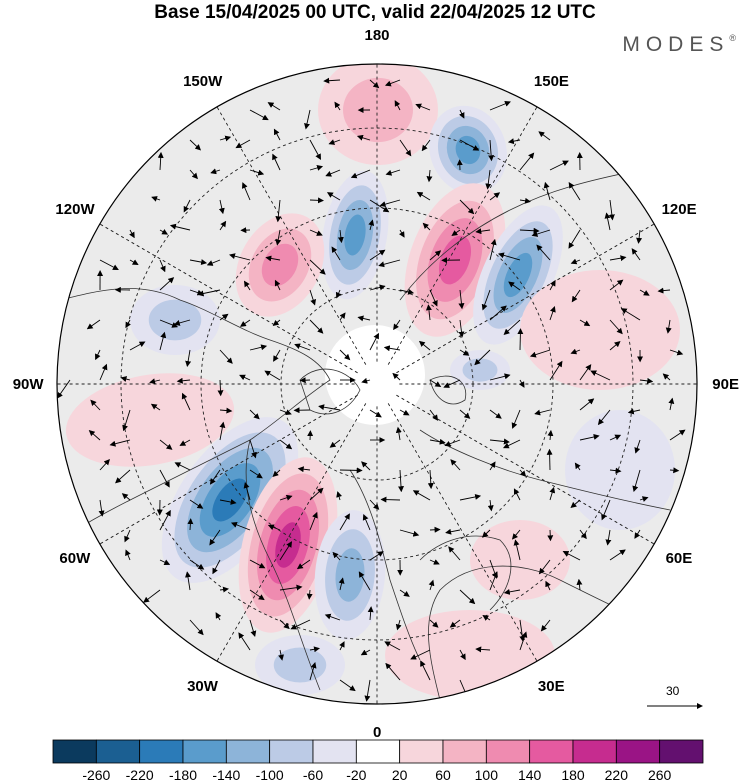  What do you see at coordinates (616, 775) in the screenshot?
I see `colorbar-tick-label: 220` at bounding box center [616, 775].